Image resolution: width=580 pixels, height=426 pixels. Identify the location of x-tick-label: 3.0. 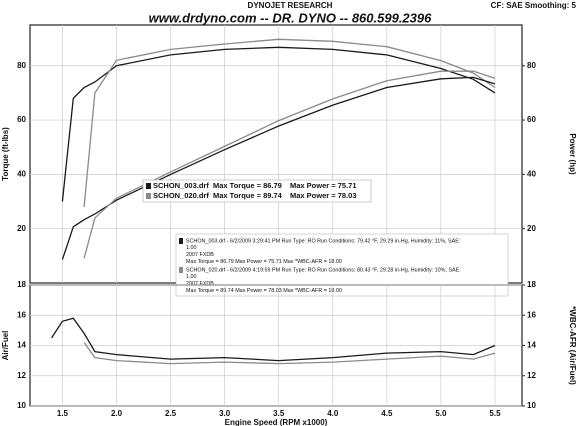
(225, 413).